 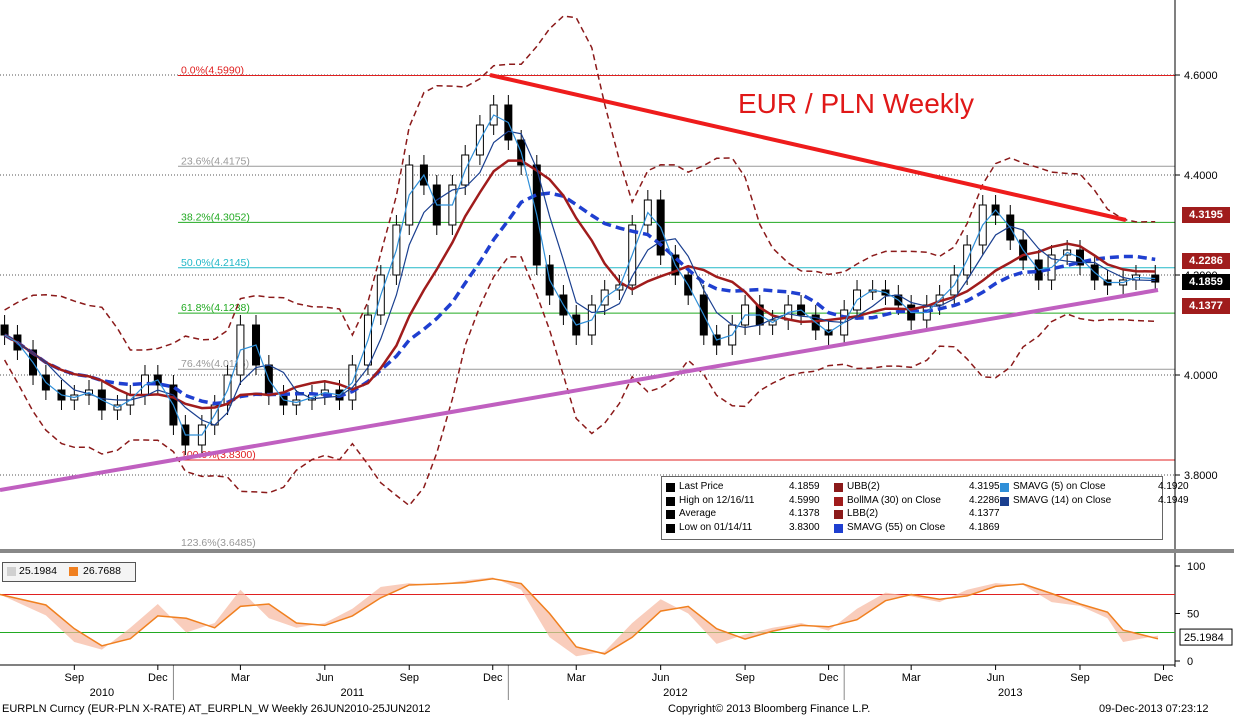 I want to click on y-tick-label: 4.0000, so click(x=1201, y=376).